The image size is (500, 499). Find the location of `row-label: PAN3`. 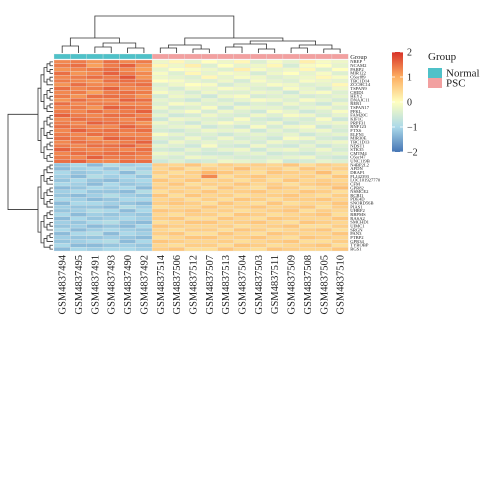

row-label: PAN3 is located at coordinates (356, 233).